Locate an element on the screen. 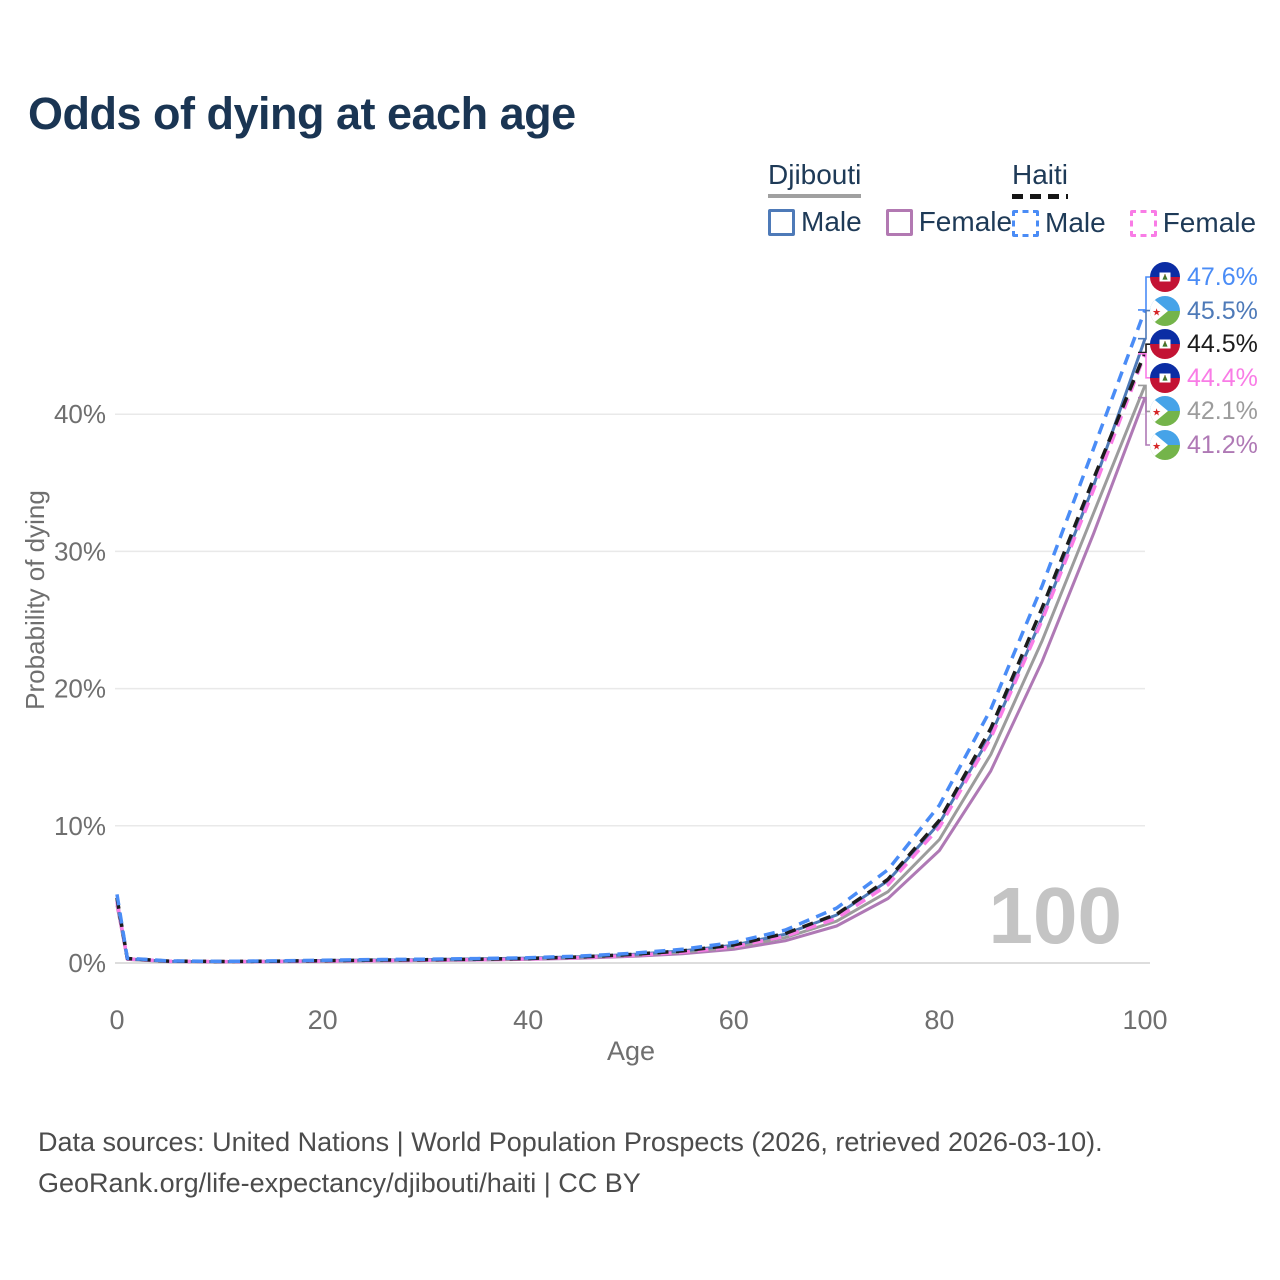  legend-item-djibouti-female: Female is located at coordinates (949, 221).